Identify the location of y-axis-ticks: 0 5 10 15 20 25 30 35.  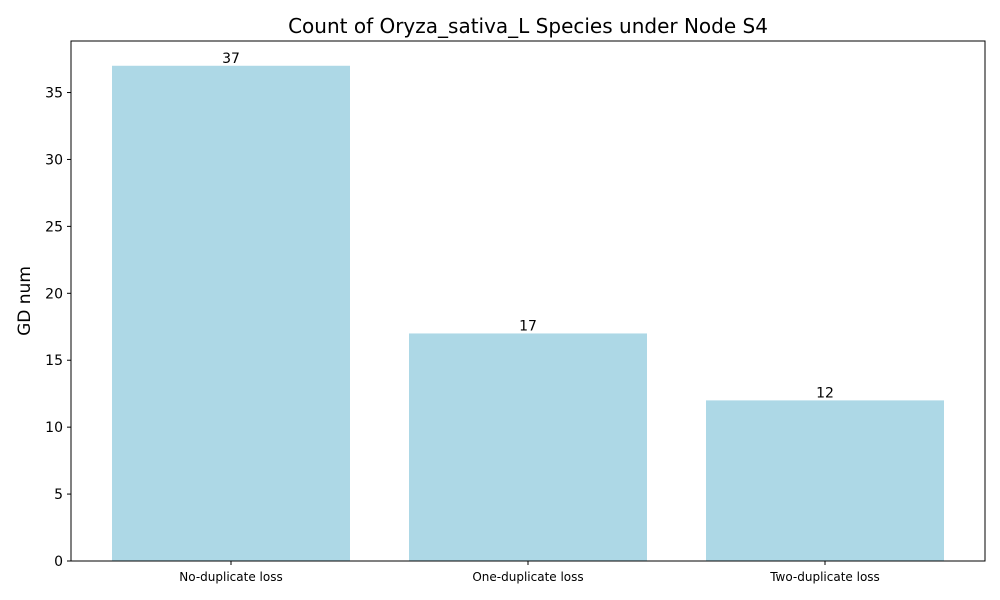
(58, 328).